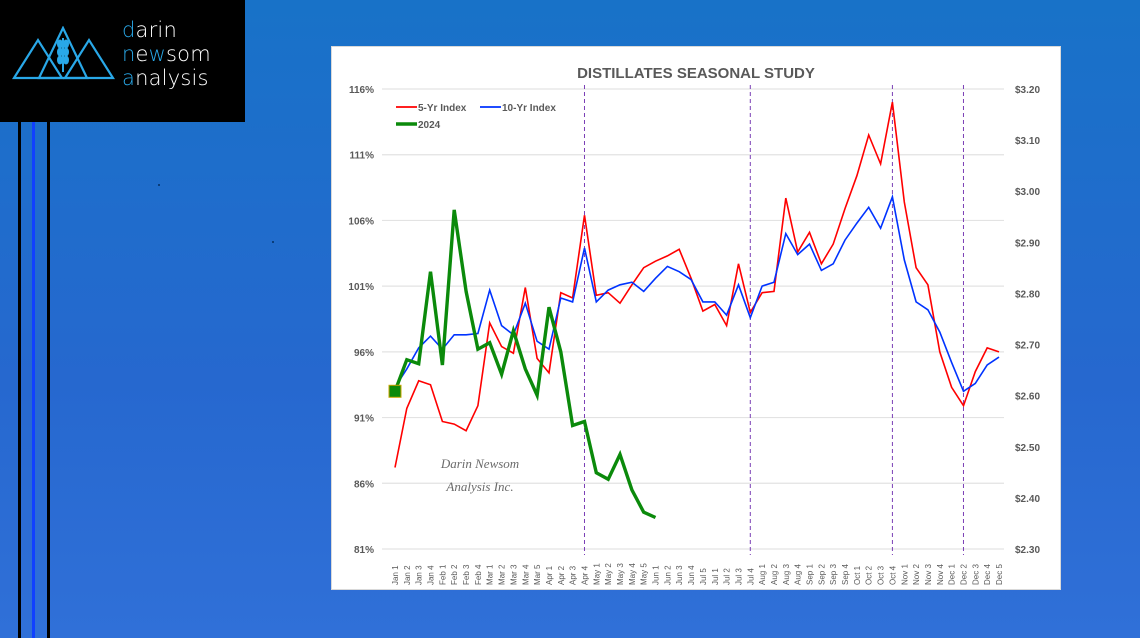 Image resolution: width=1140 pixels, height=638 pixels. I want to click on x-tick-label: Mar 4, so click(525, 574).